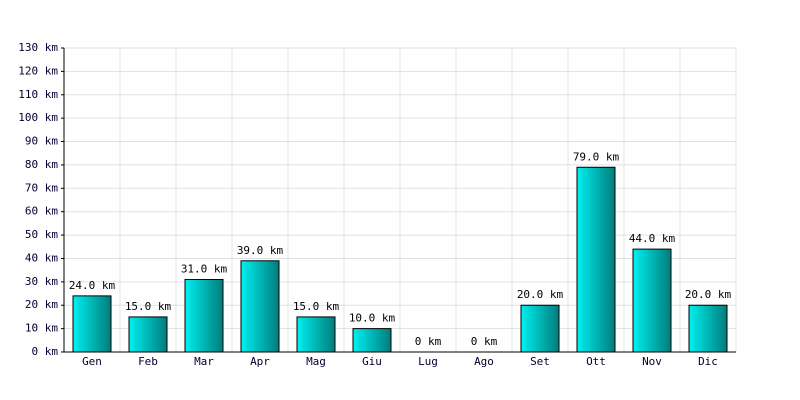 The image size is (800, 400). I want to click on x-tick-label: Ott, so click(596, 361).